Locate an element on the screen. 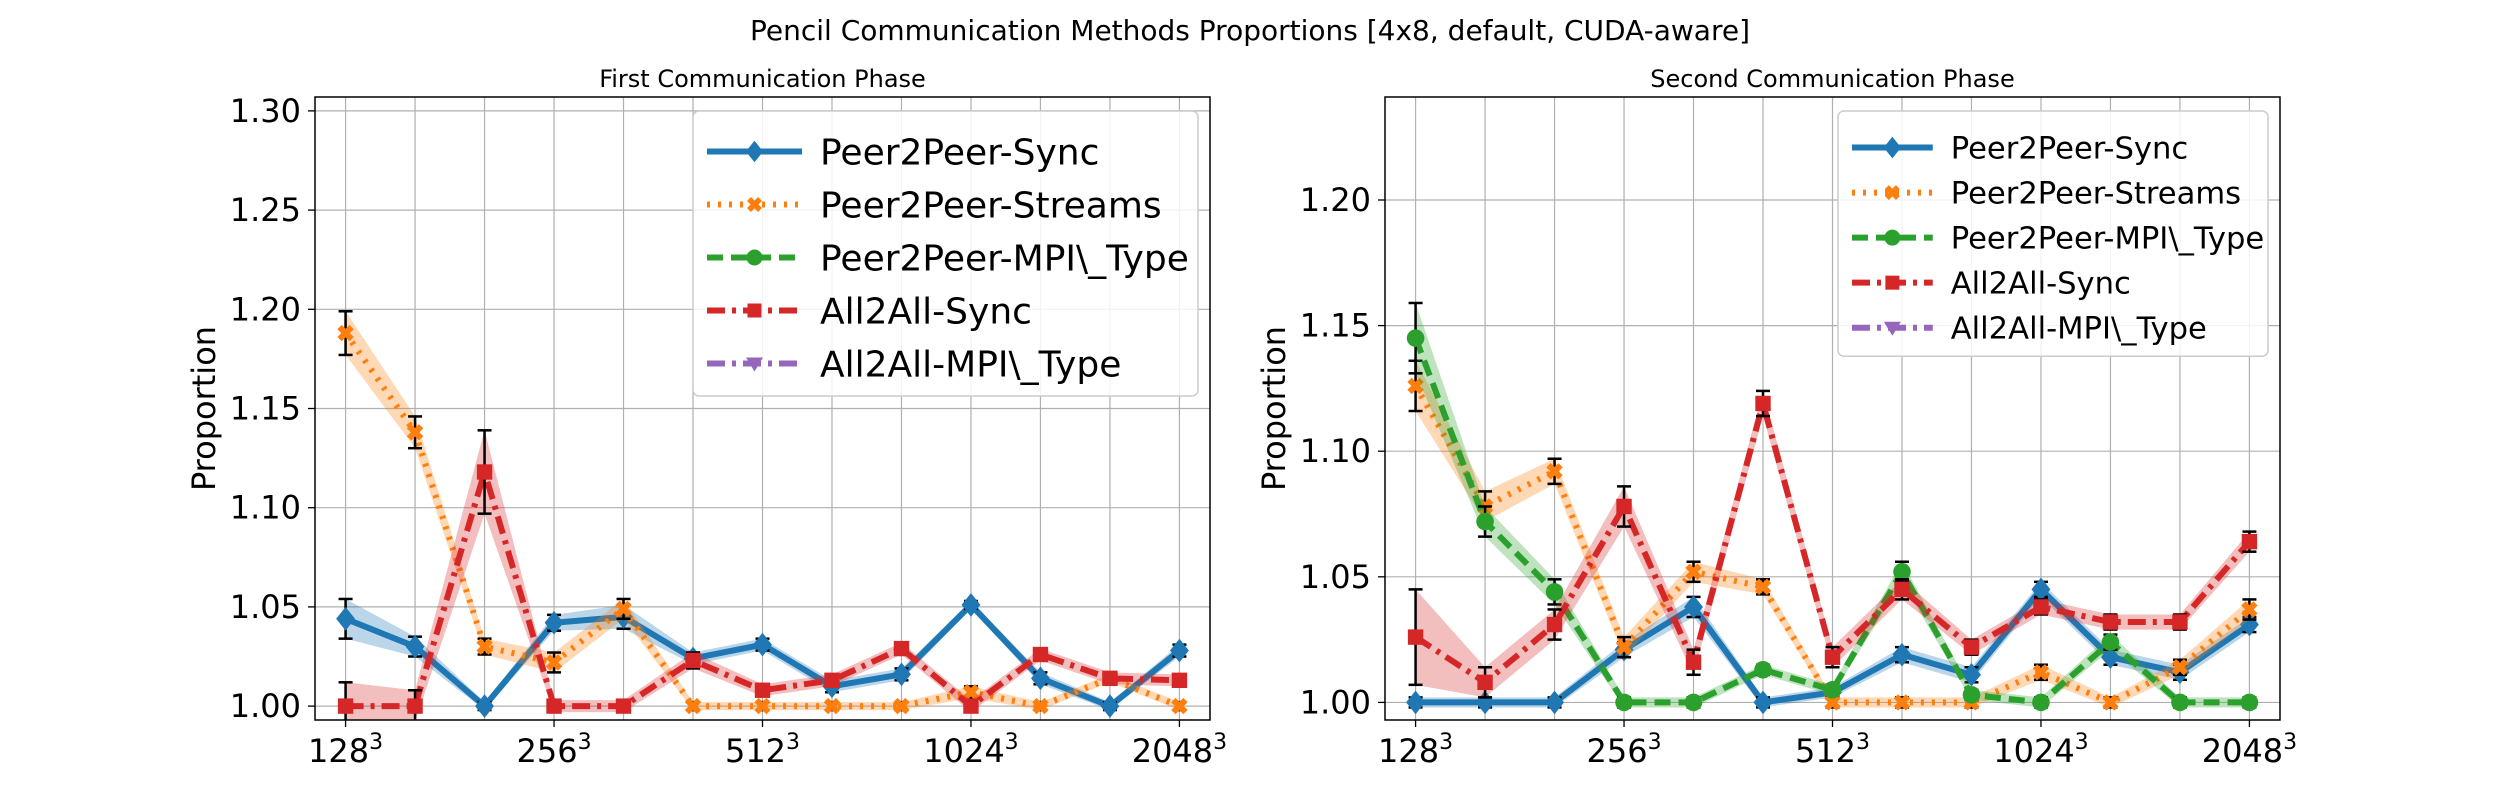  y-tick-label: 1.00 is located at coordinates (1335, 702).